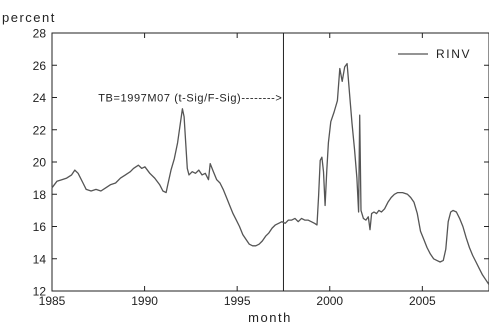 The height and width of the screenshot is (324, 489). I want to click on legend-label-rinv: RINV, so click(453, 54).